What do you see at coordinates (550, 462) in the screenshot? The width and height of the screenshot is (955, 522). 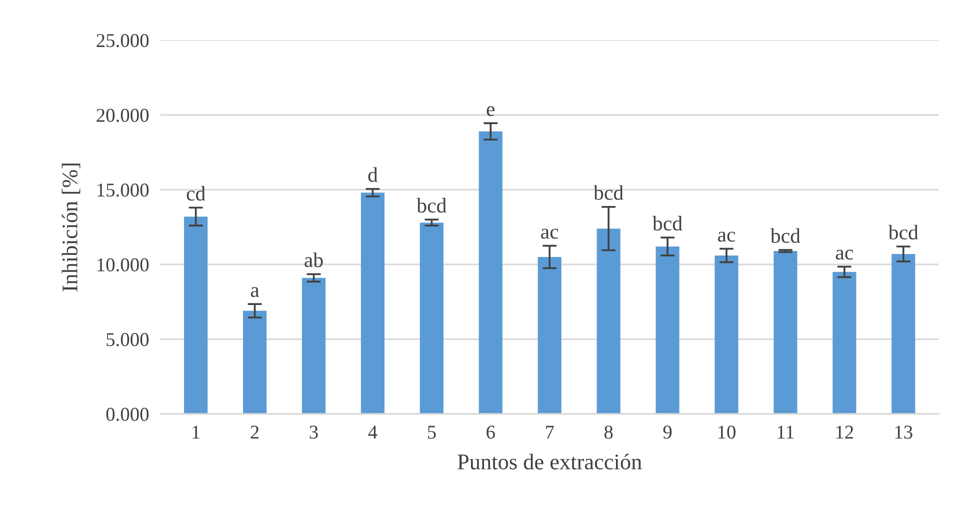 I see `x-axis-title: Puntos de extracción` at bounding box center [550, 462].